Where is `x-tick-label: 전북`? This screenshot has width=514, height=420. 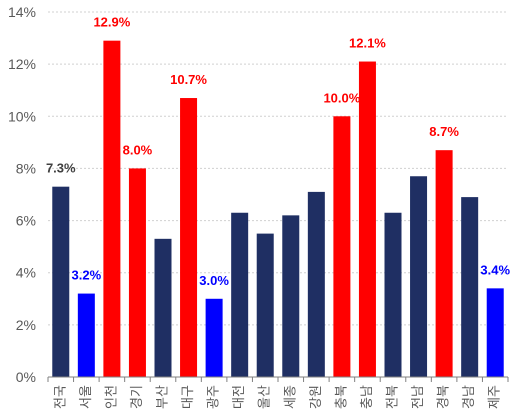
x-tick-label: 전북 is located at coordinates (393, 397).